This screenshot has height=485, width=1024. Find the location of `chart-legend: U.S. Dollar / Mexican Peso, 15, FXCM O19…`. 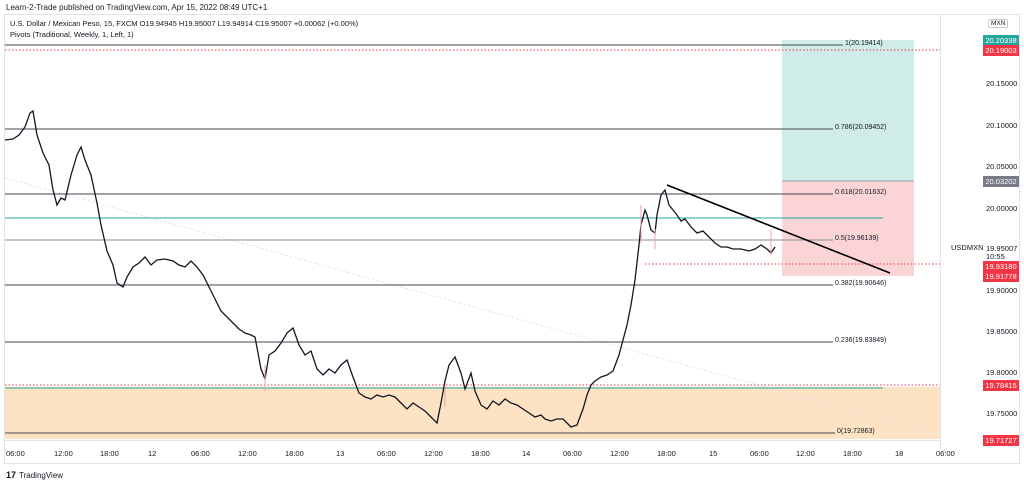

chart-legend: U.S. Dollar / Mexican Peso, 15, FXCM O19… is located at coordinates (184, 29).